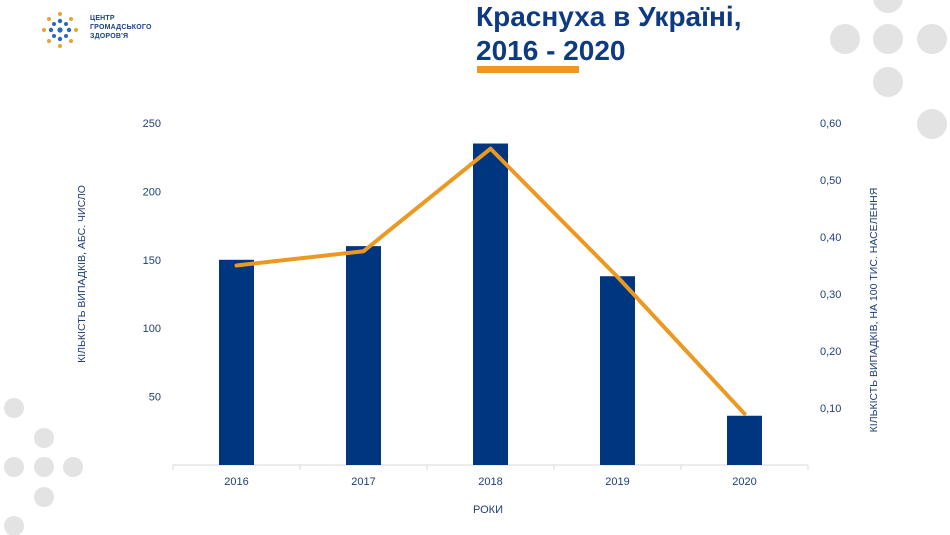  What do you see at coordinates (608, 34) in the screenshot?
I see `page-title: Краснуха в Україні, 2016 - 2020` at bounding box center [608, 34].